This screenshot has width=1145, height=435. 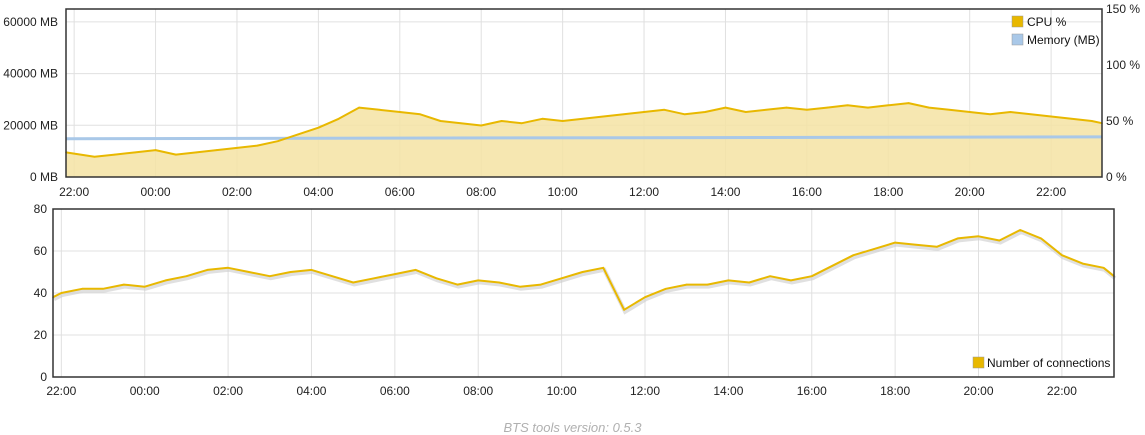 I want to click on top-y-left-tick-label: 40000 MB, so click(x=30, y=74).